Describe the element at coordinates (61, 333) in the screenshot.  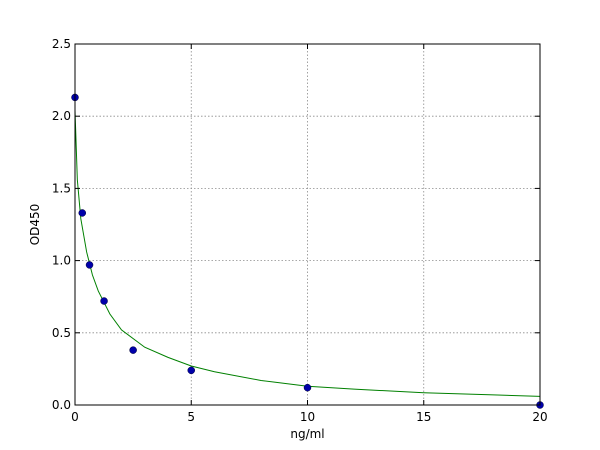
I see `y-tick-label: 0.5` at that location.